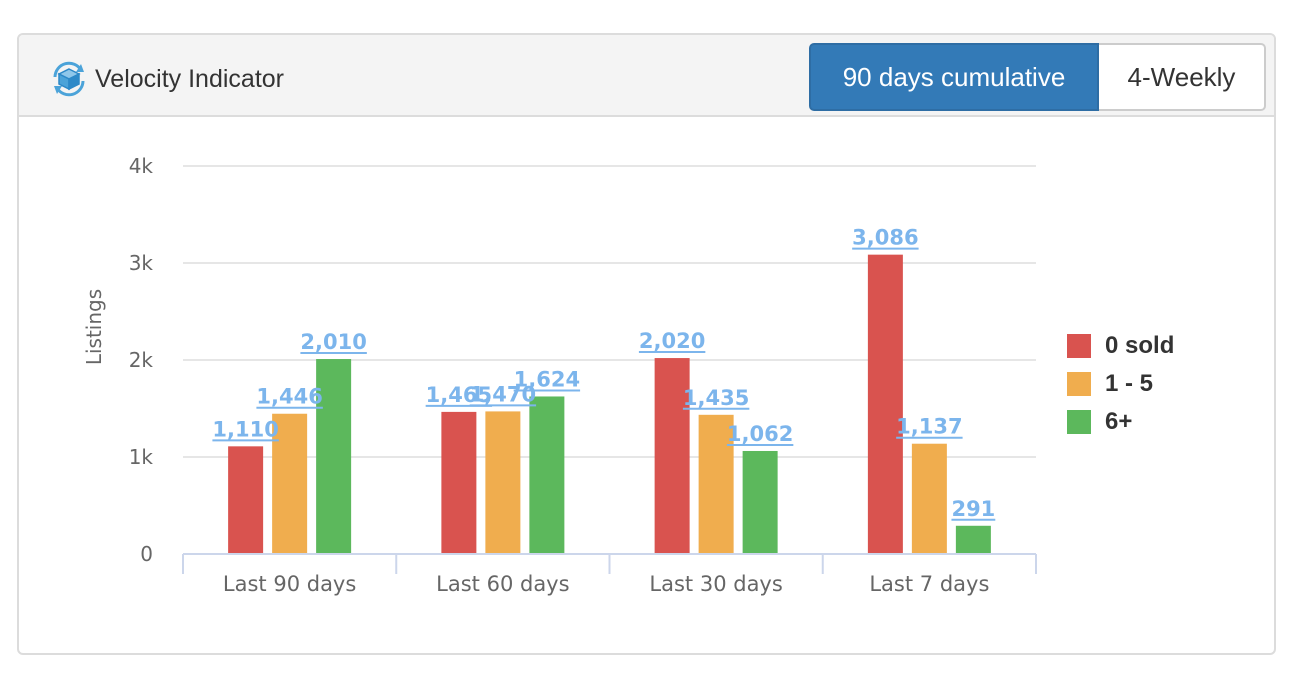 This screenshot has width=1315, height=675. Describe the element at coordinates (672, 341) in the screenshot. I see `data-label: 2,020` at that location.